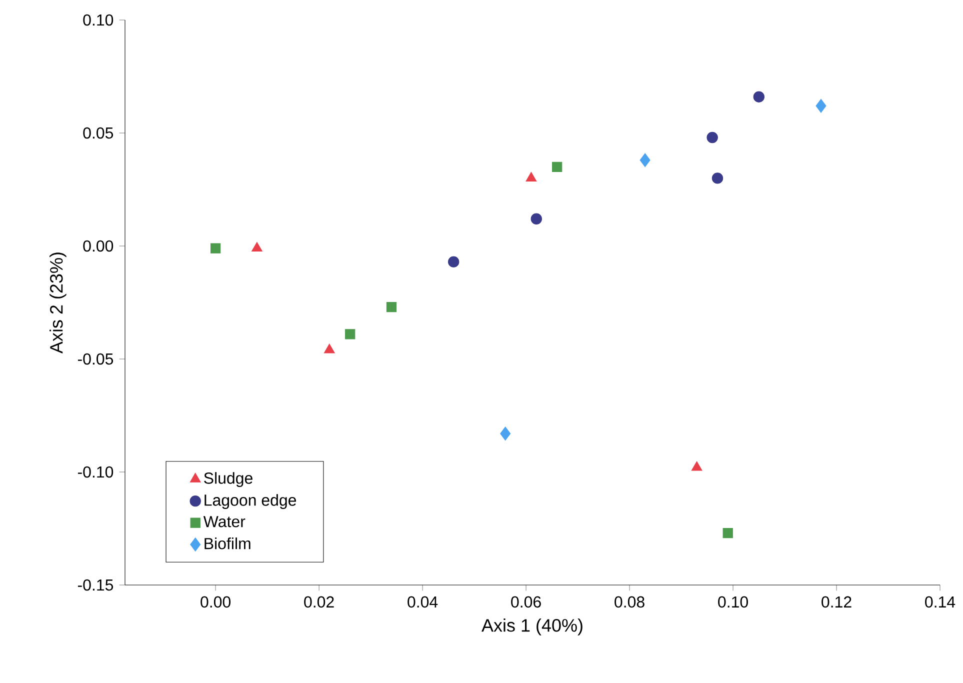 The height and width of the screenshot is (683, 963). What do you see at coordinates (96, 585) in the screenshot?
I see `y-tick-label: -0.15` at bounding box center [96, 585].